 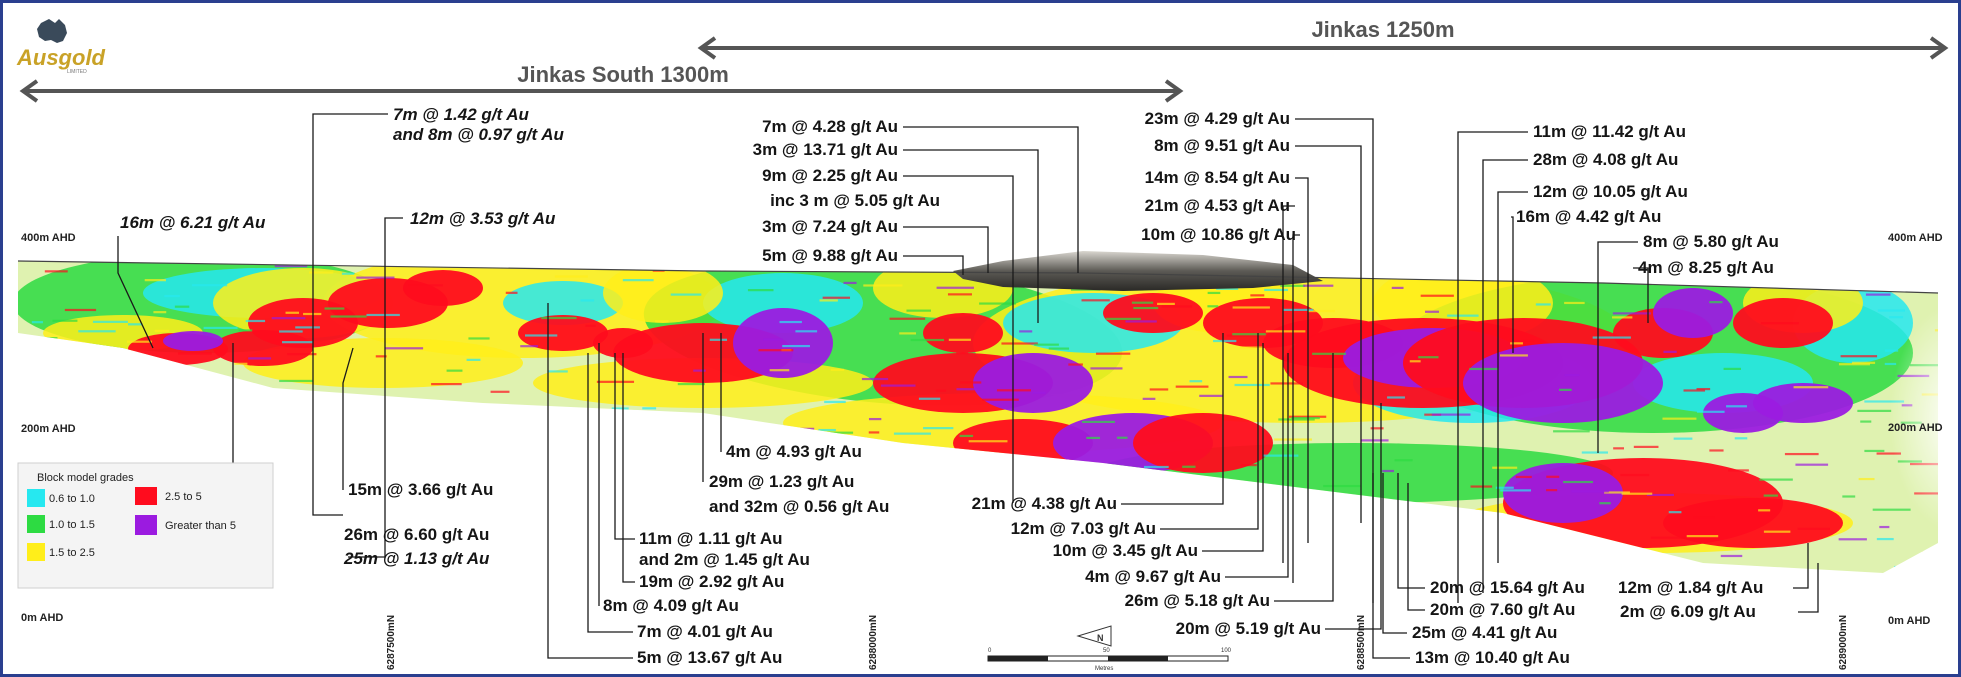 What do you see at coordinates (1109, 660) in the screenshot?
I see `scale-bar: 0 50 100 Metres` at bounding box center [1109, 660].